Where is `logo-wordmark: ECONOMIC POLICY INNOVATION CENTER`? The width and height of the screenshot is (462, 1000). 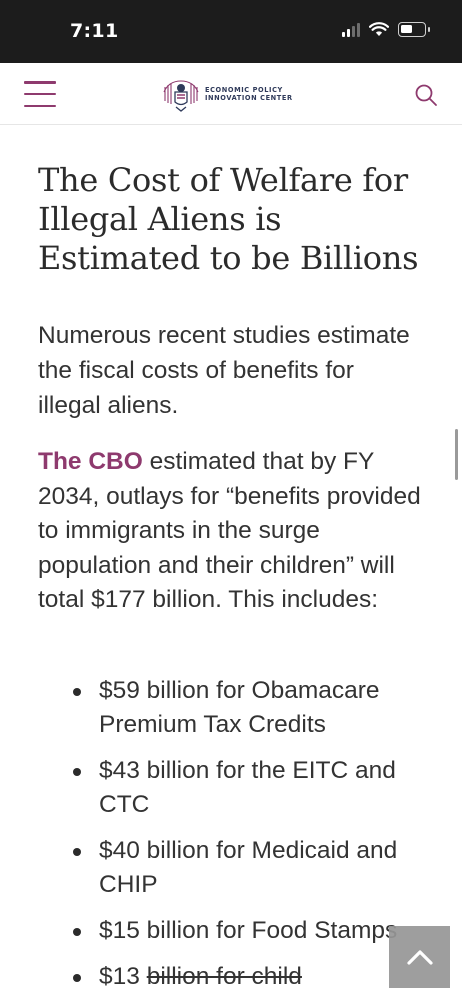
logo-wordmark: ECONOMIC POLICY INNOVATION CENTER is located at coordinates (249, 94).